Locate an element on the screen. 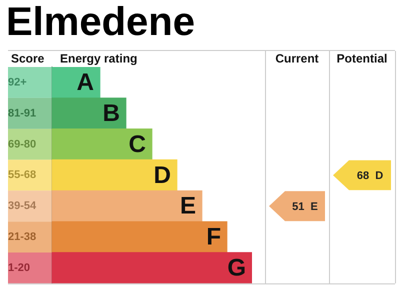  y-tick-label: 1-20 is located at coordinates (19, 268).